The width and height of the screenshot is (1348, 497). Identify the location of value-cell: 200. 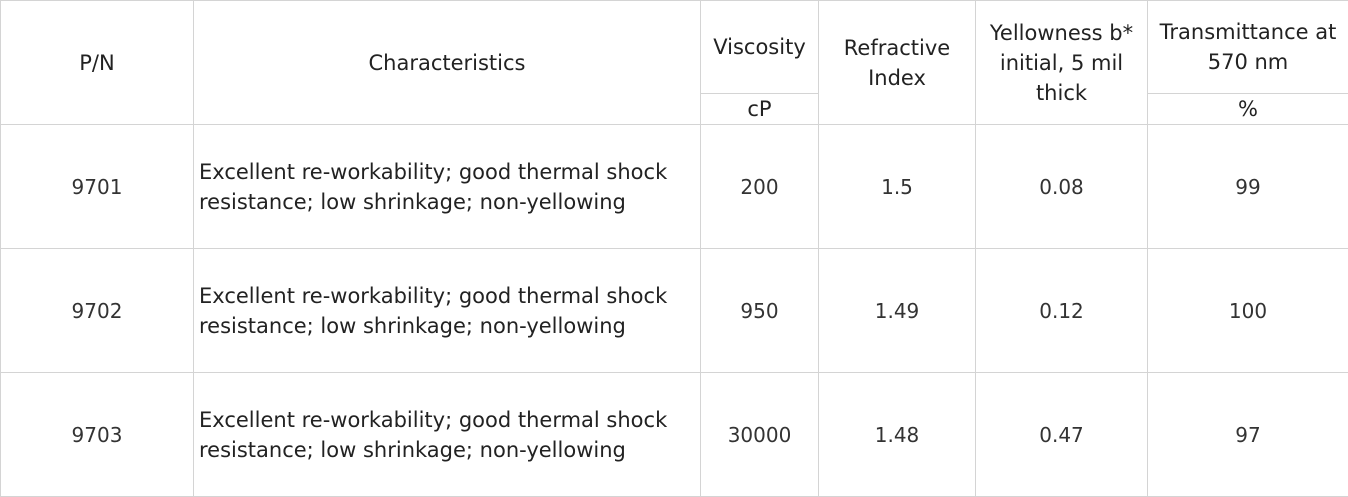
(759, 186).